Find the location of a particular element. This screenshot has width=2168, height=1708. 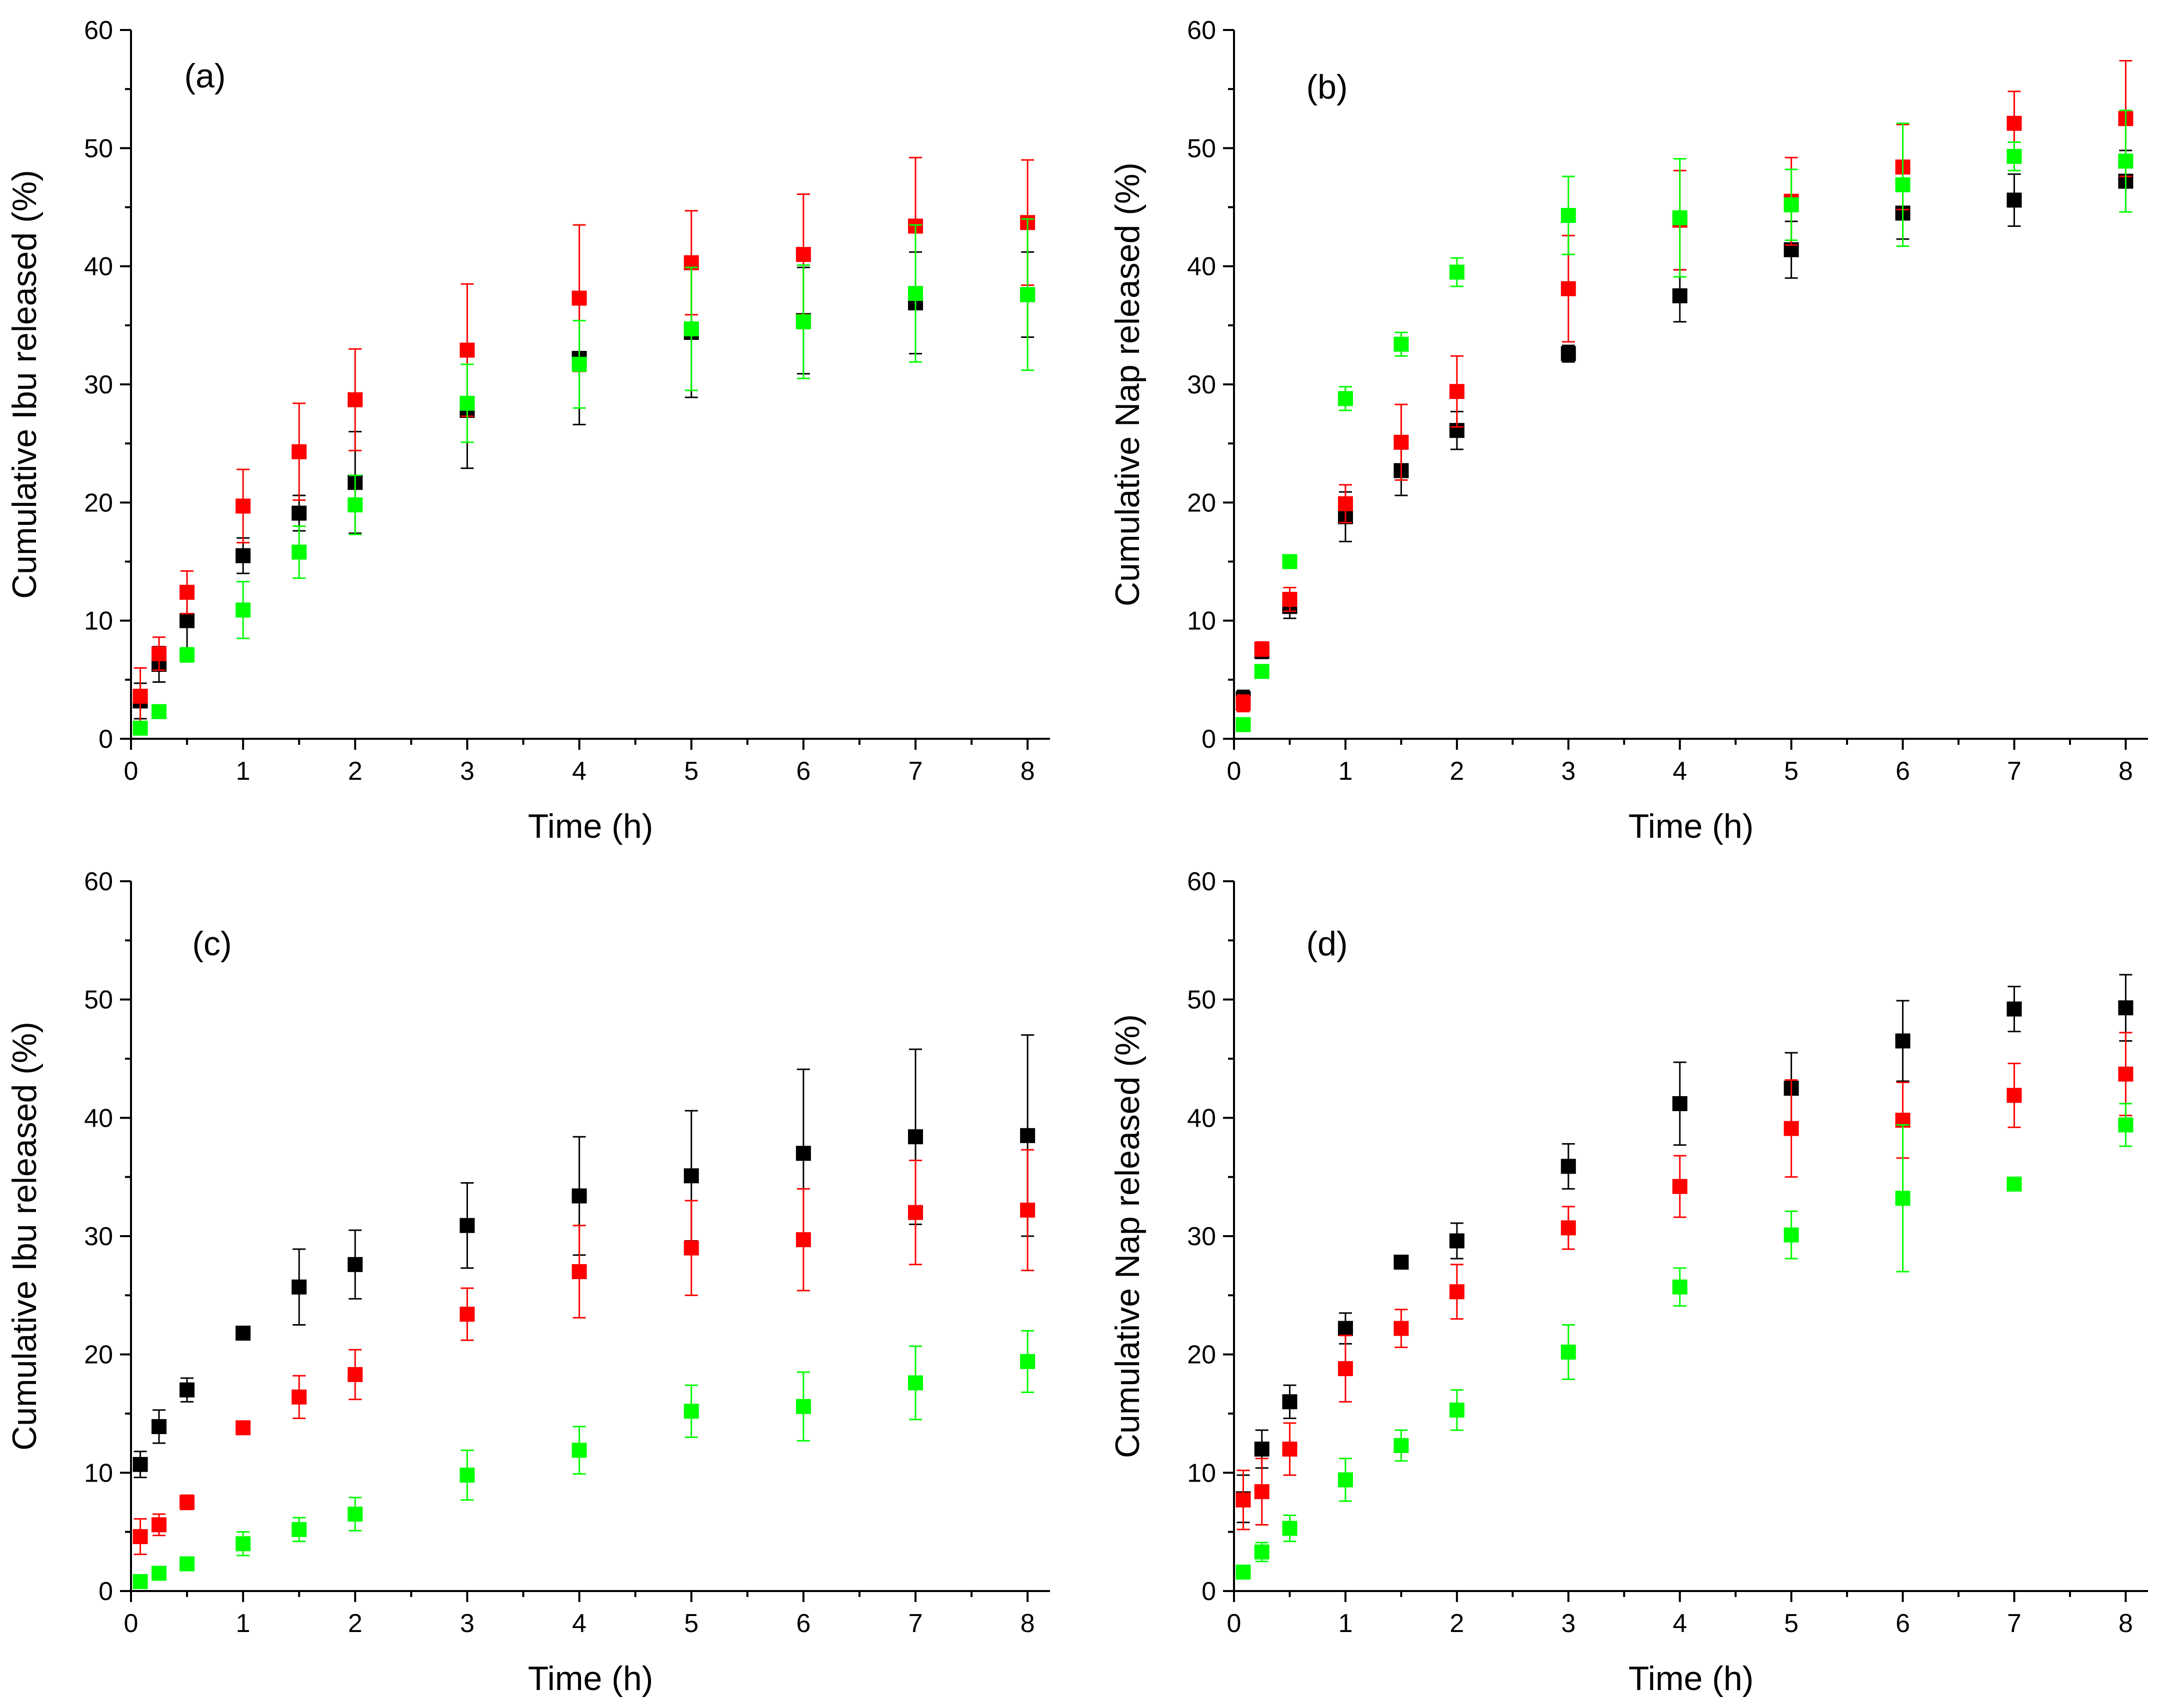

y-tick-label: 10 is located at coordinates (1201, 621).